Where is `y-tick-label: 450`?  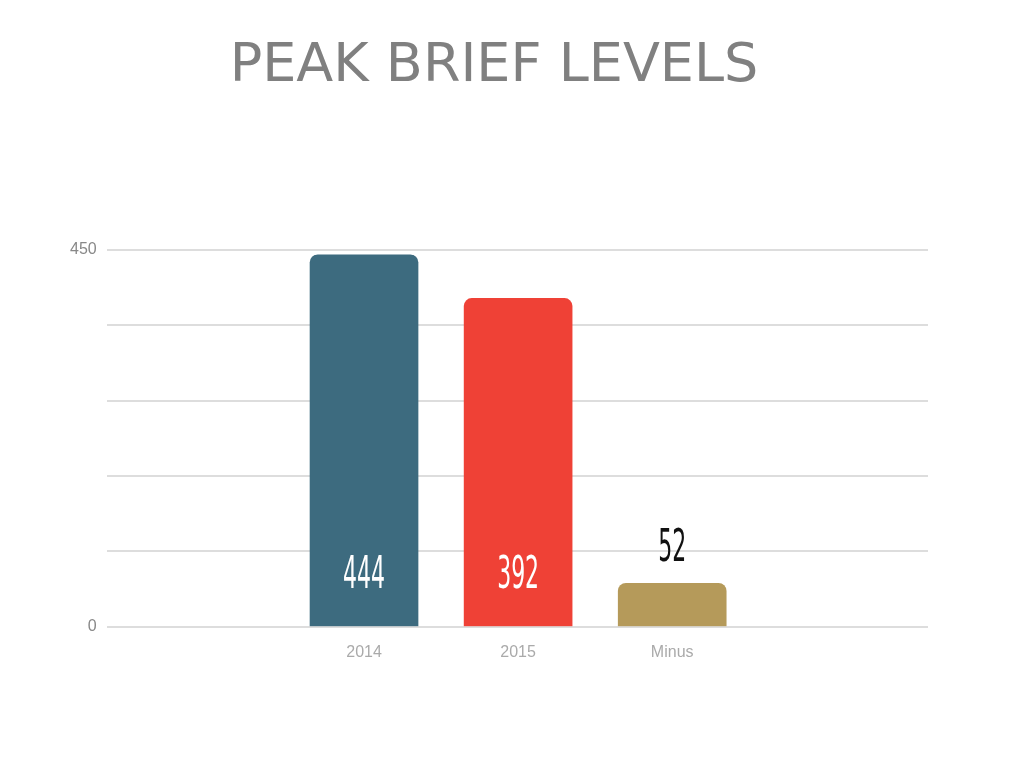
y-tick-label: 450 is located at coordinates (83, 249).